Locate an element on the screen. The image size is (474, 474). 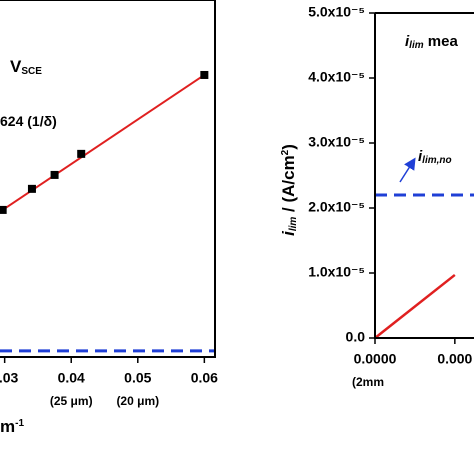
x-tick-label: 0.05 is located at coordinates (137, 378).